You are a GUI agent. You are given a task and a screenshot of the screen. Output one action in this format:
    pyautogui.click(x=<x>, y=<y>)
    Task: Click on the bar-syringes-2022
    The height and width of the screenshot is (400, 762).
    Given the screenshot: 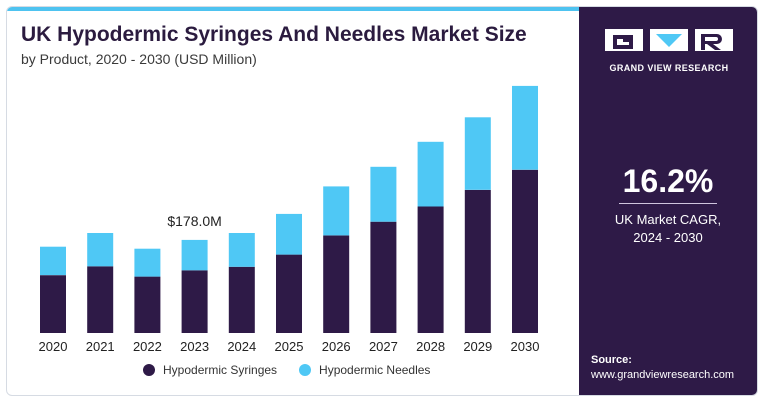 What is the action you would take?
    pyautogui.click(x=147, y=304)
    